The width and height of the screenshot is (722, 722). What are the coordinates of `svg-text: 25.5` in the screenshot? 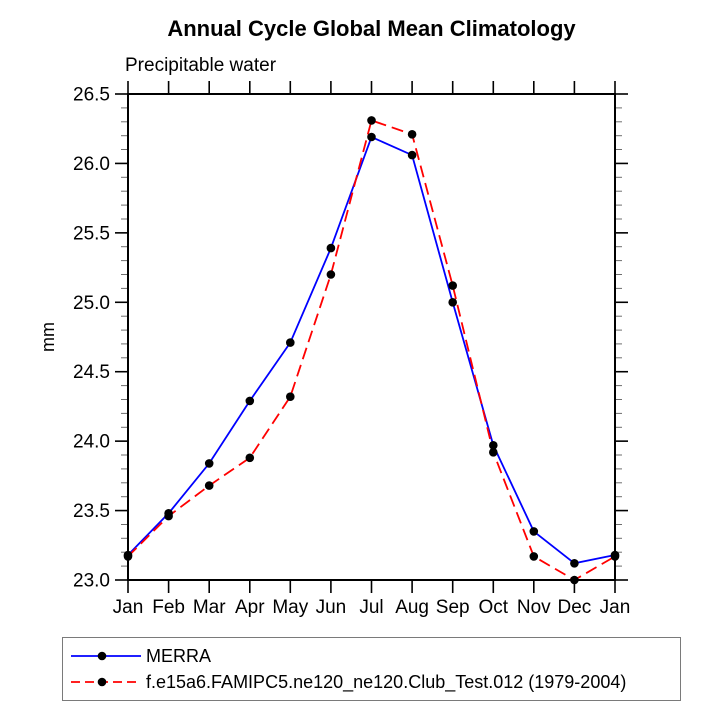 It's located at (91, 233).